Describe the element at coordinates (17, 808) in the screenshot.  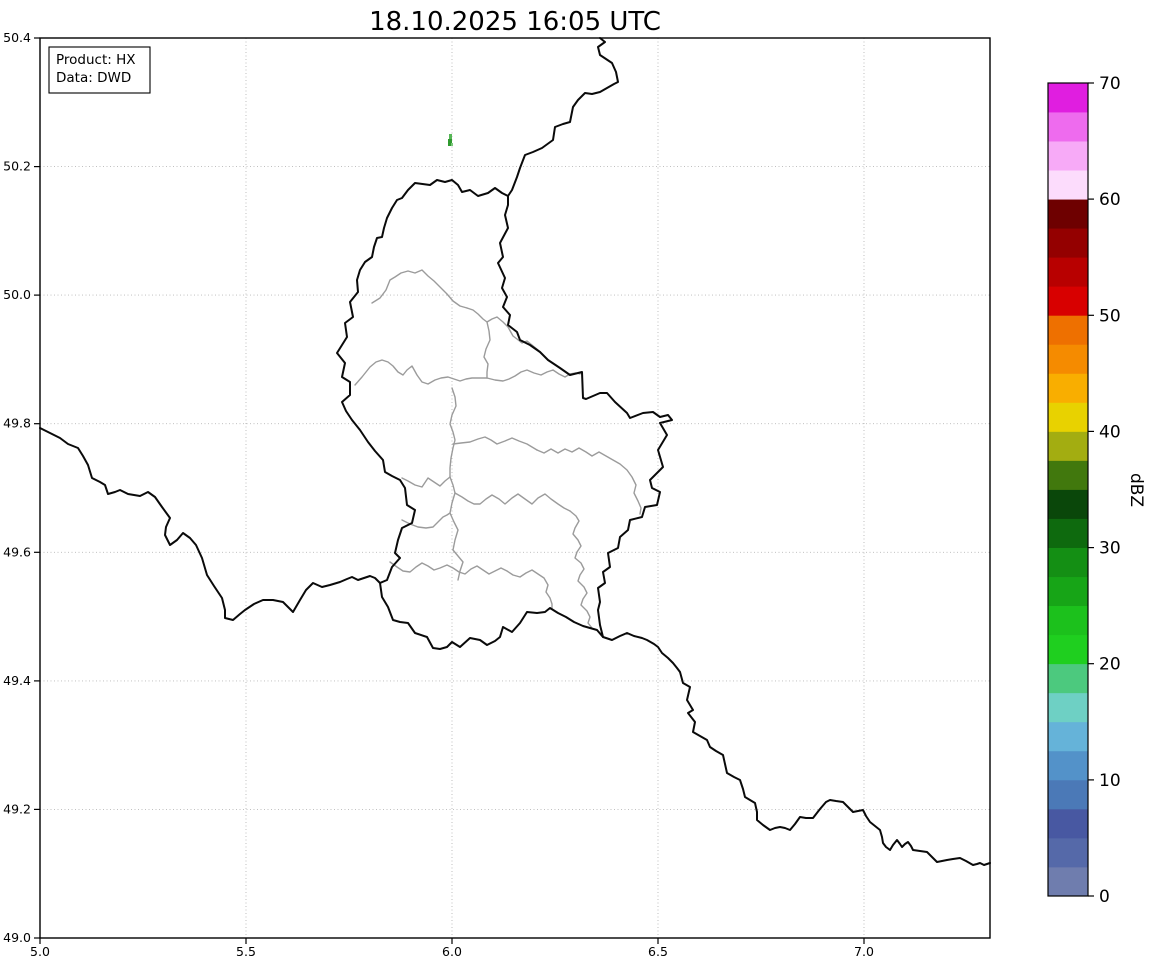
I see `y-tick-label: 49.2` at that location.